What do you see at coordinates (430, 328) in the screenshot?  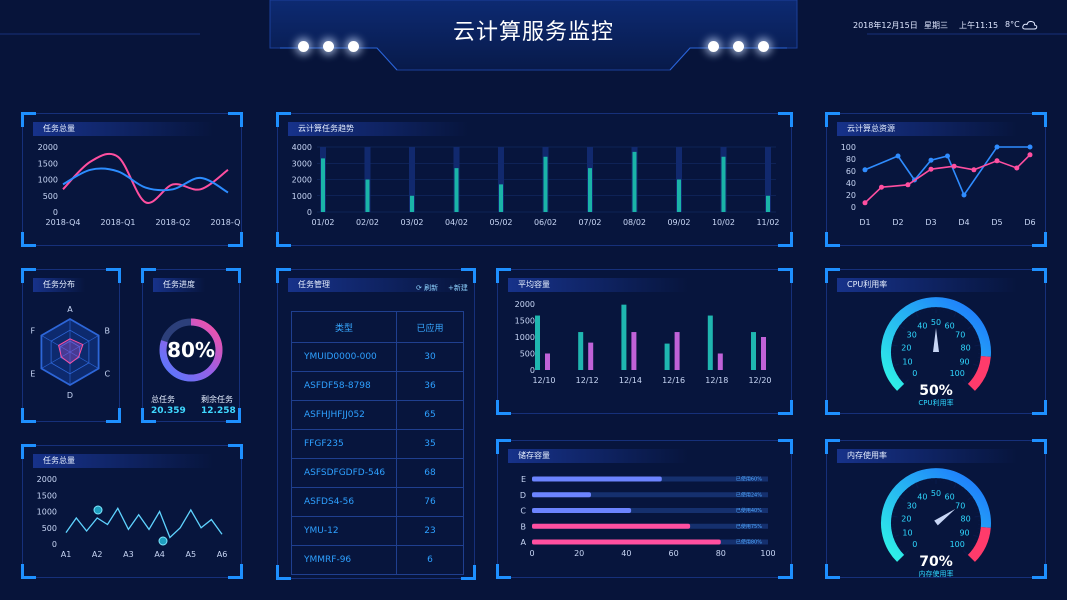 I see `column-header: 已应用` at bounding box center [430, 328].